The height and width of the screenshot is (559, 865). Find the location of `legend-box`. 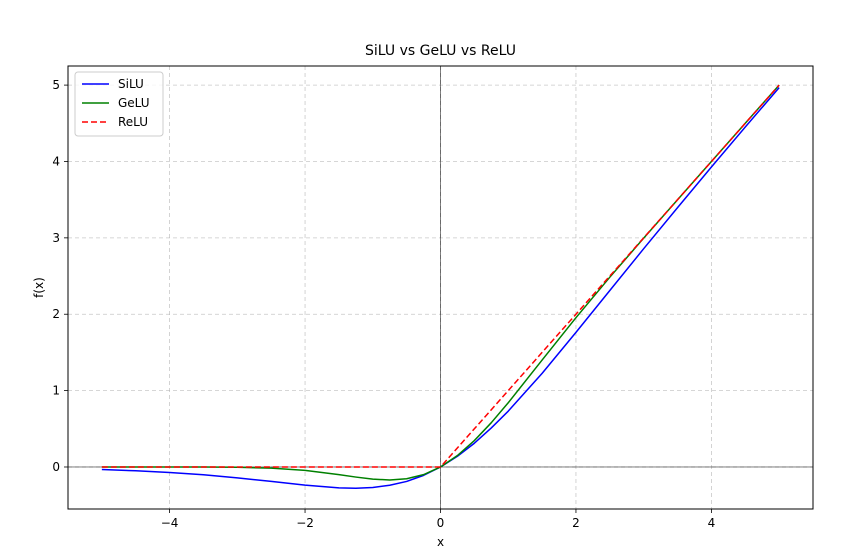

legend-box is located at coordinates (119, 104).